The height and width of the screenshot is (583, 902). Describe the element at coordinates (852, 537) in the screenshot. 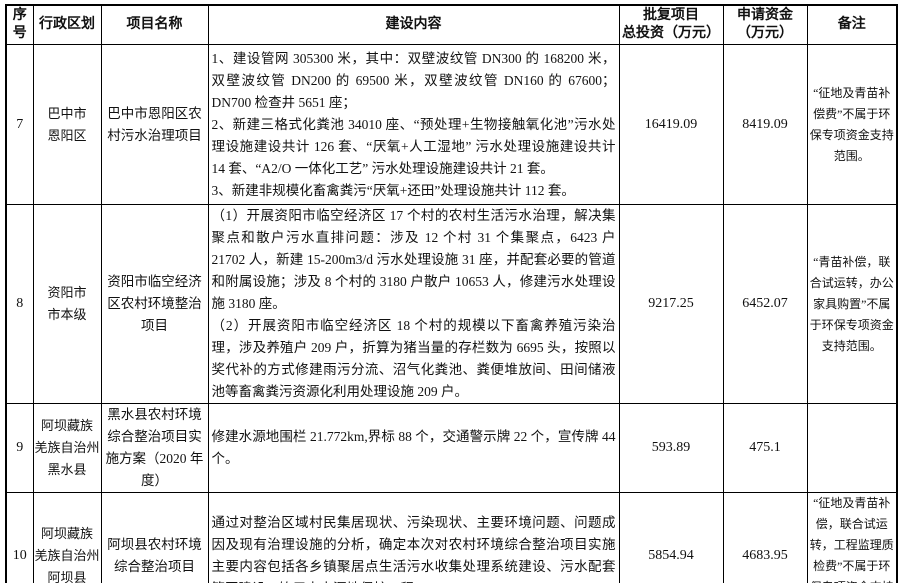

I see `remark-cell: “征地及青苗补偿，联合试运转，工程监理质检费”不属于环保专项资金支持范围。` at that location.